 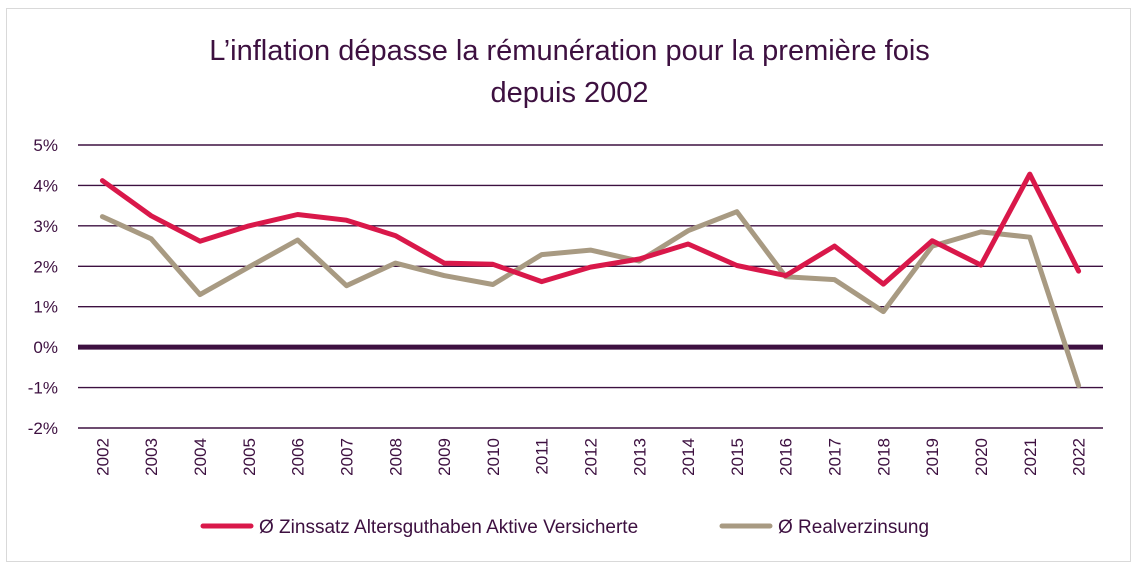 I want to click on y-tick-label: 4%, so click(x=45, y=185).